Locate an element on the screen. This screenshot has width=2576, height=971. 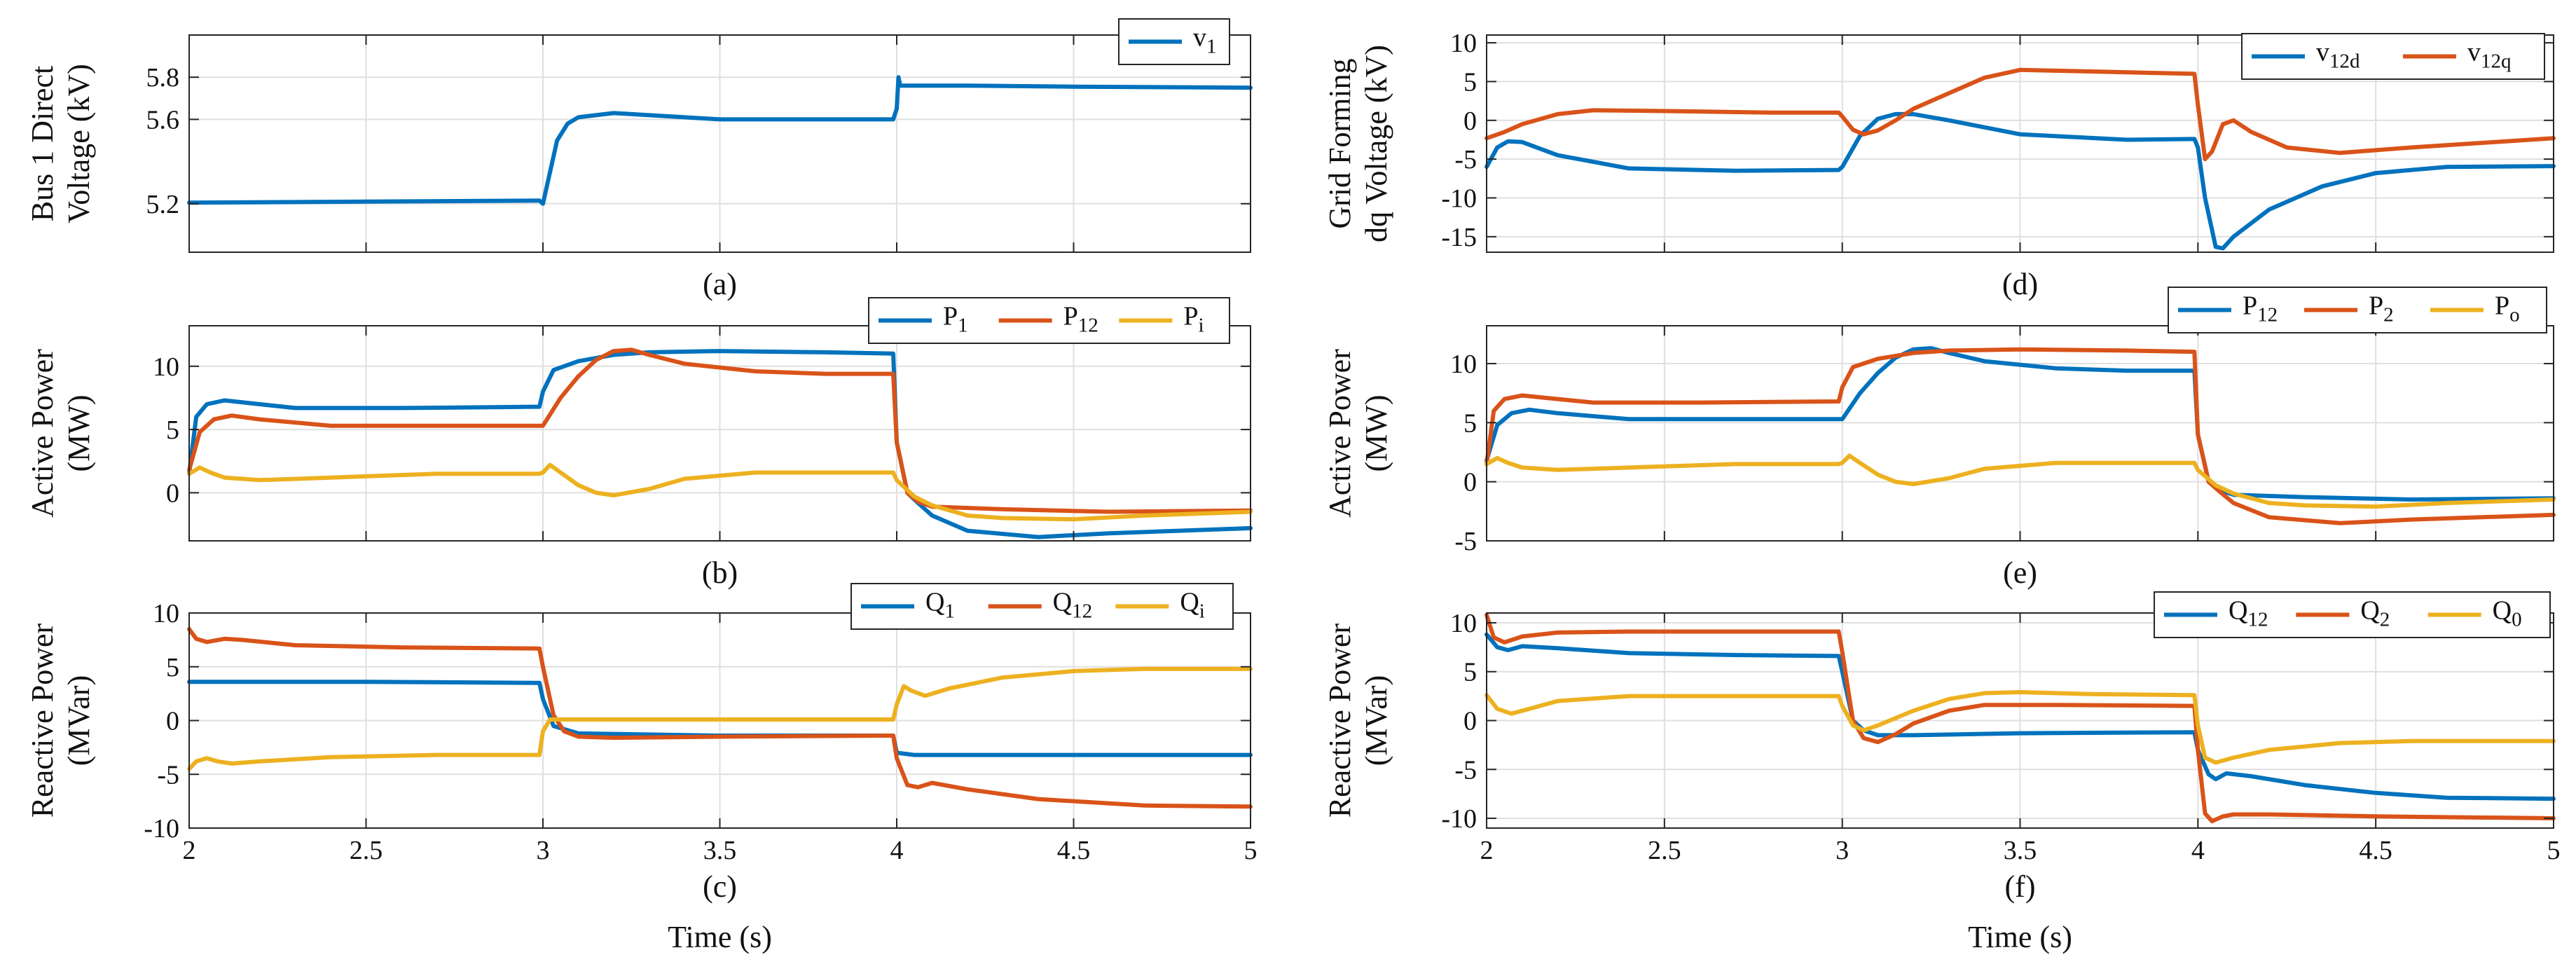
panel-e: -5 0 5 10 Active Power (MW) (e) P12 P2 Po is located at coordinates (1939, 438).